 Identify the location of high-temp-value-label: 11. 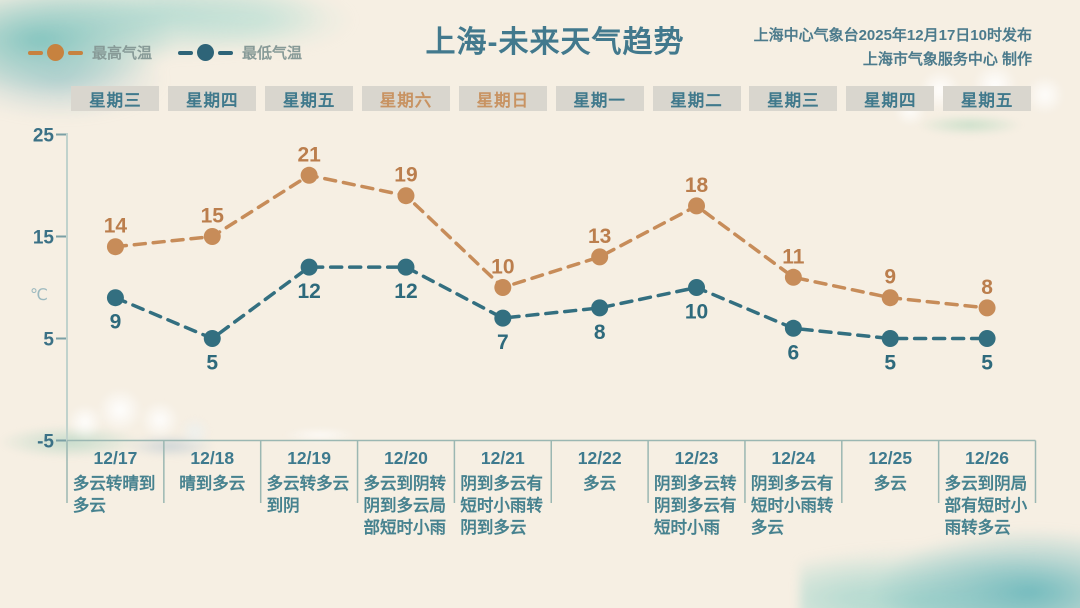
(793, 256).